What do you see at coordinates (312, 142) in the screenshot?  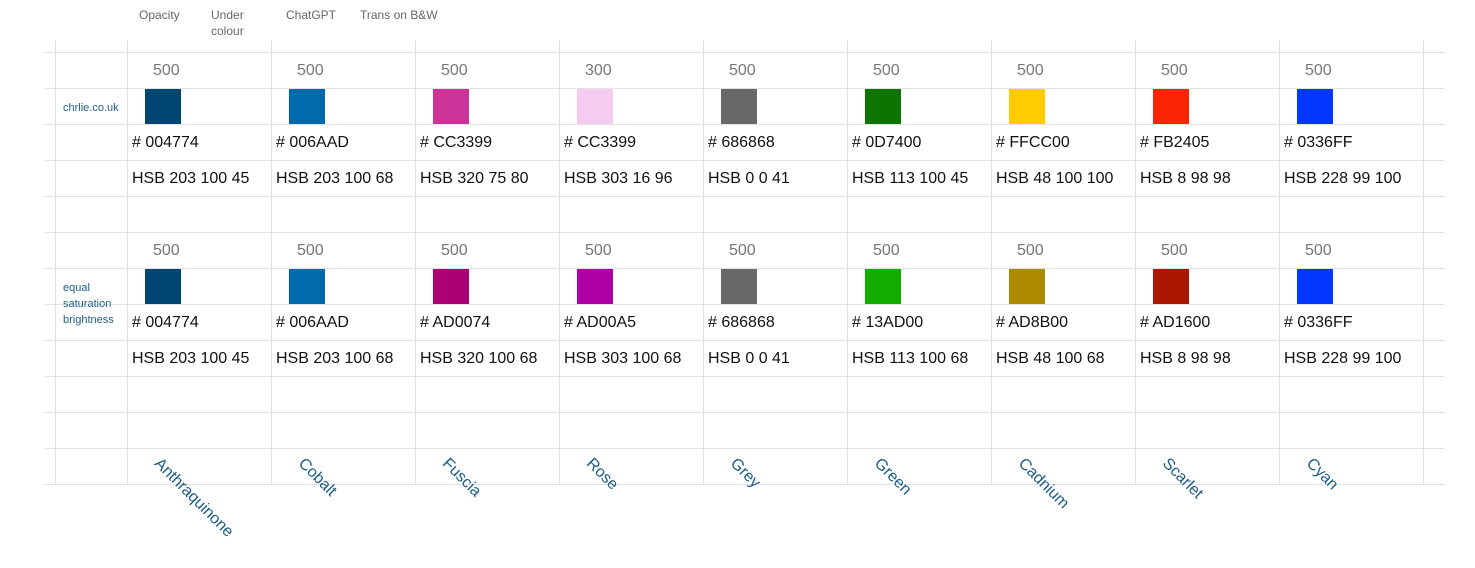 I see `hex-code: # 006AAD` at bounding box center [312, 142].